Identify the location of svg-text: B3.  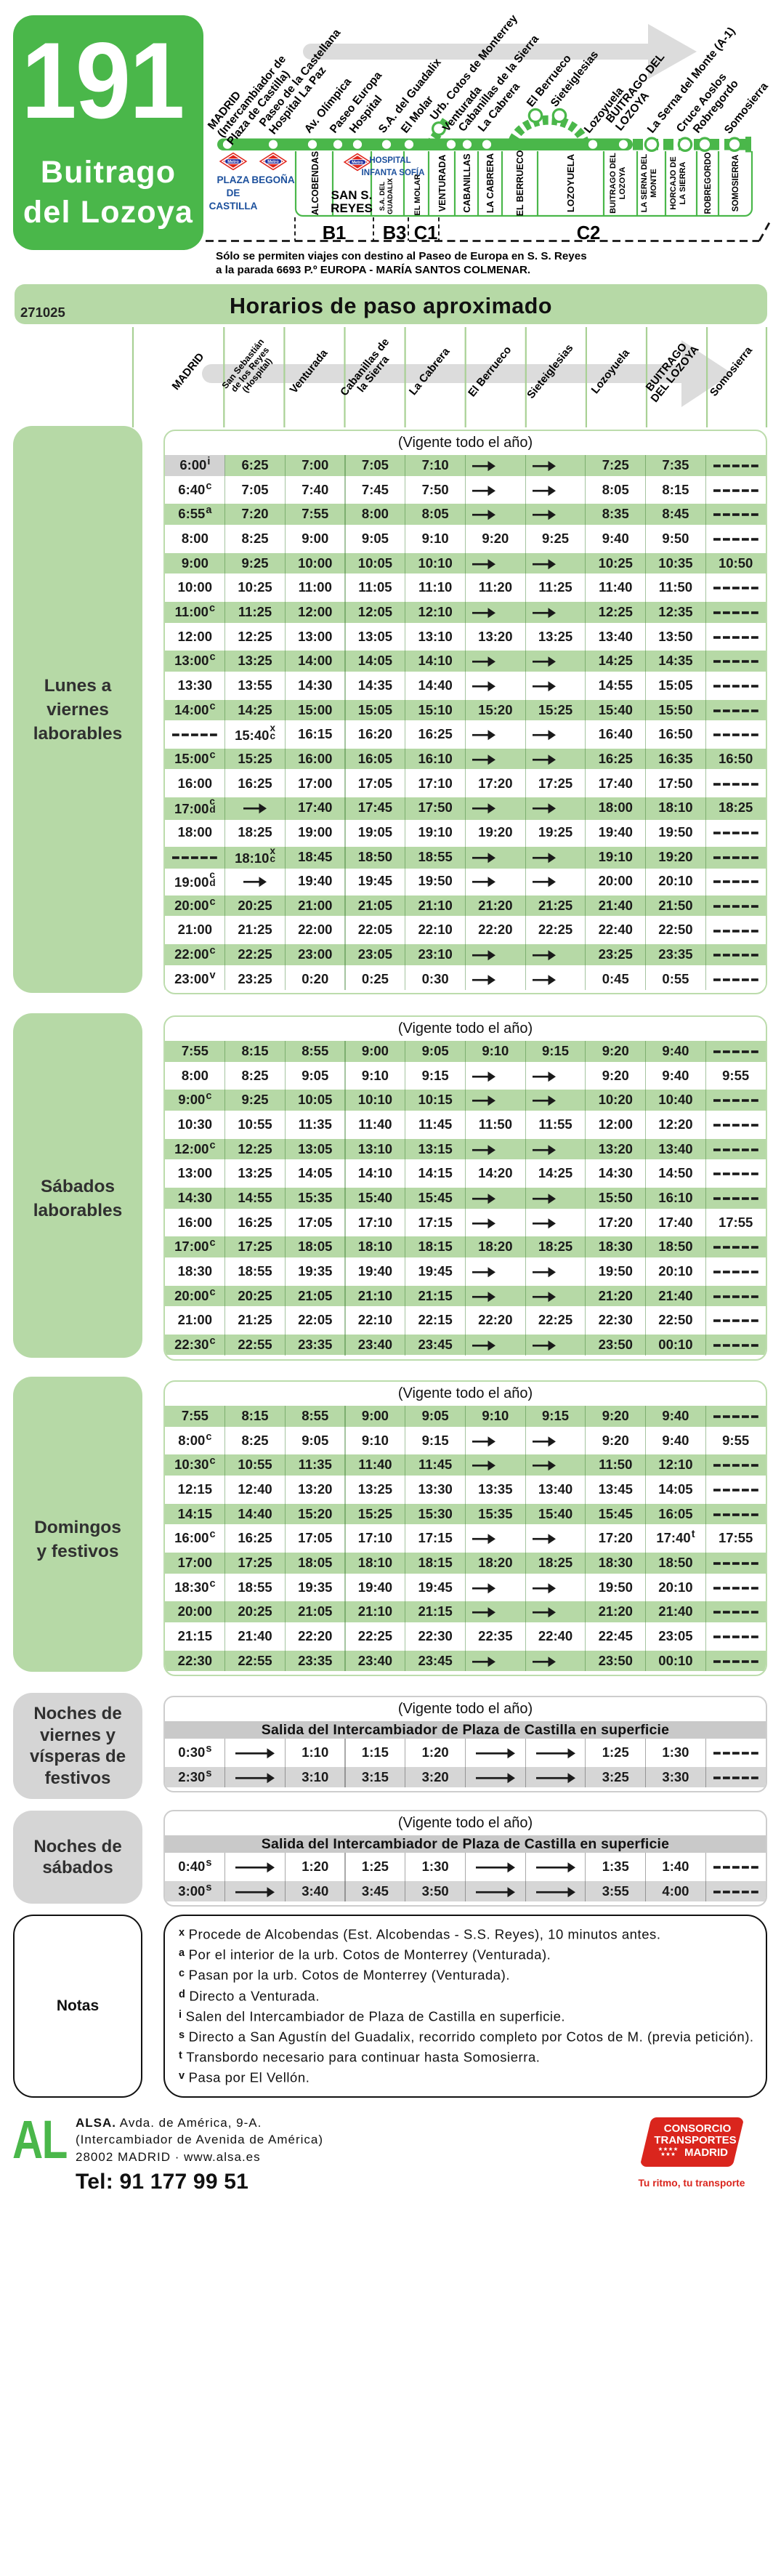
(395, 233).